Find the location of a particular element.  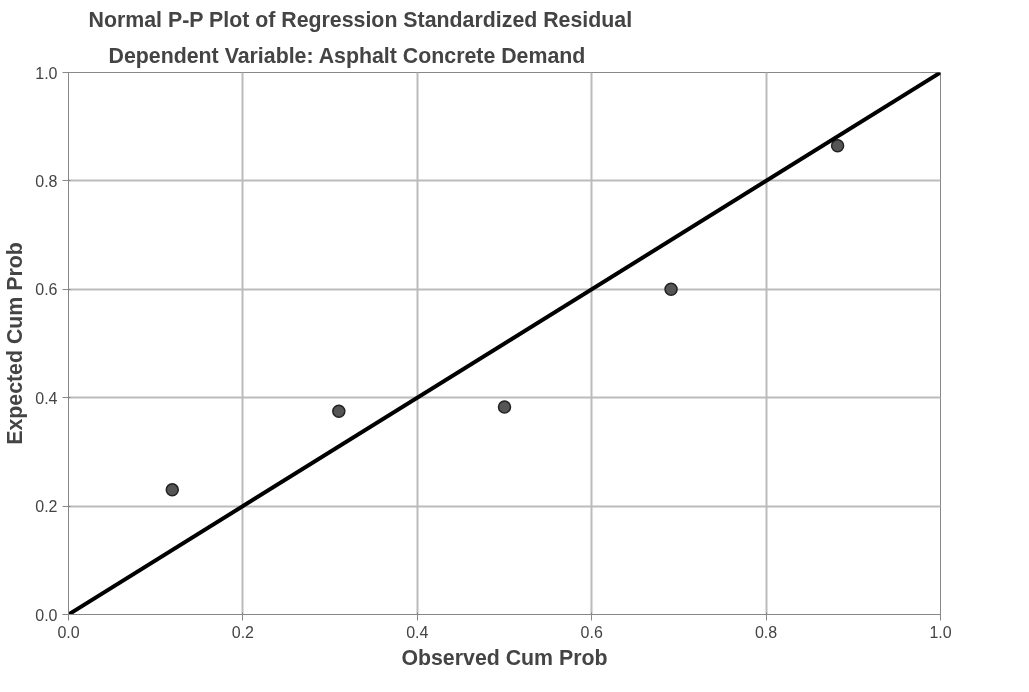

y-tick-label: 0.4 is located at coordinates (46, 398).